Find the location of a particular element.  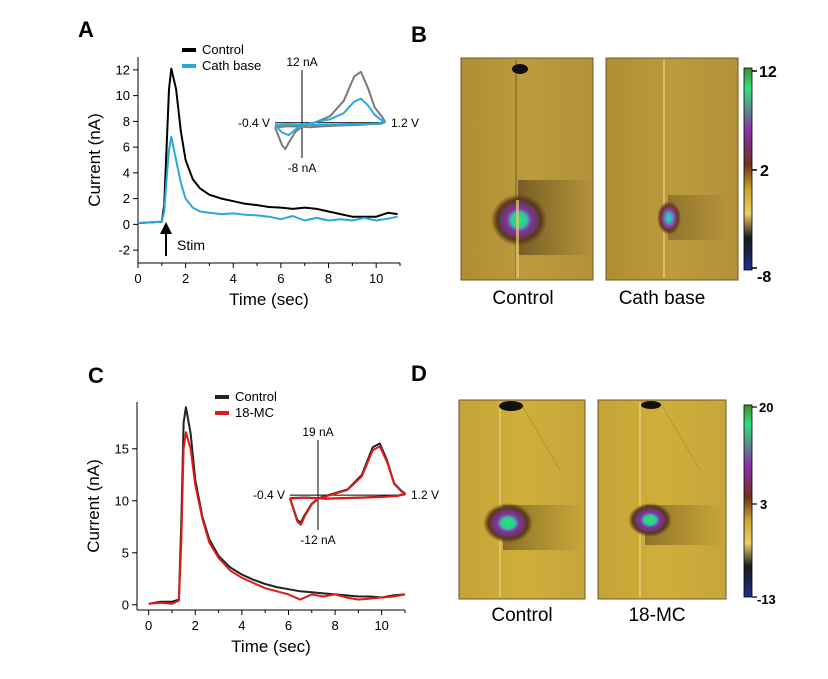

colorbar-max-label: 20 is located at coordinates (766, 407).